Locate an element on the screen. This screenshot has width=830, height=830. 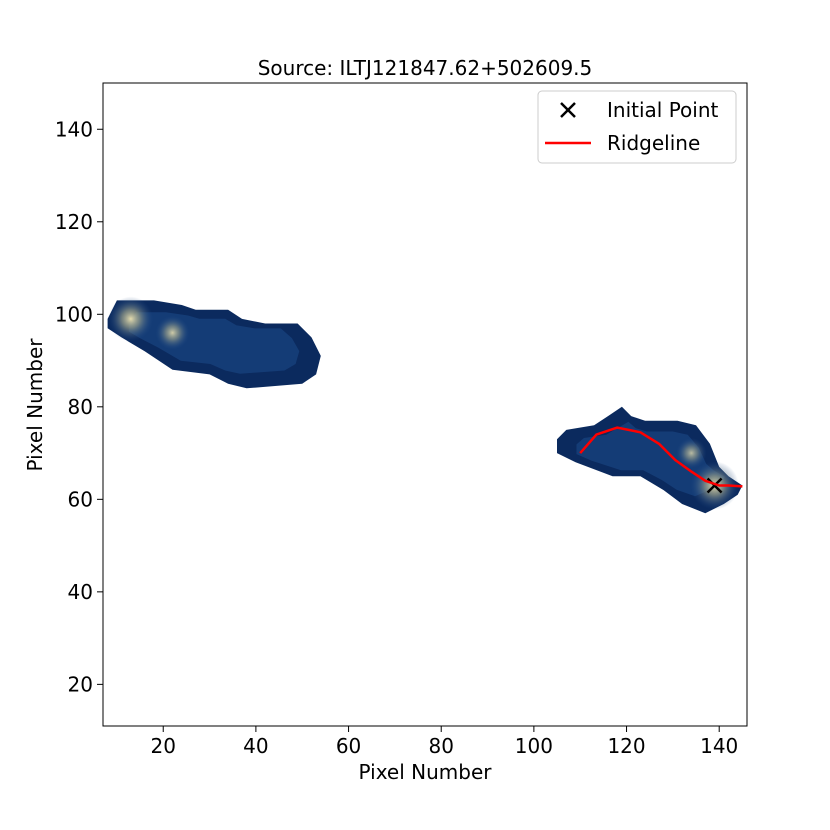
x-axis-ticks: 20 40 60 80 100 120 140 is located at coordinates (444, 742).